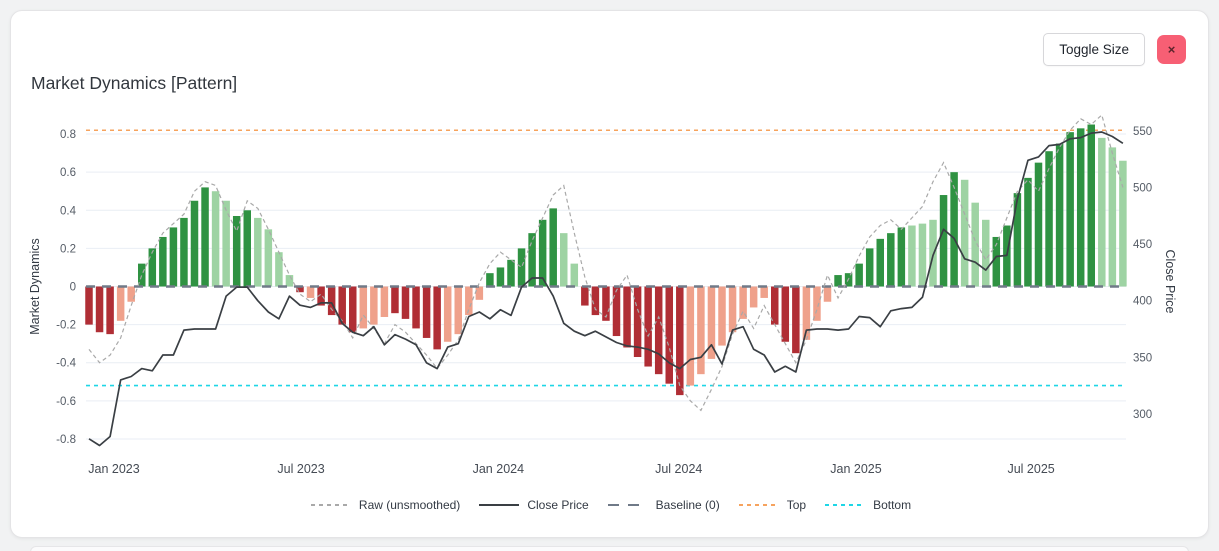 Image resolution: width=1219 pixels, height=551 pixels. What do you see at coordinates (855, 469) in the screenshot?
I see `x-axis-tick: Jan 2025` at bounding box center [855, 469].